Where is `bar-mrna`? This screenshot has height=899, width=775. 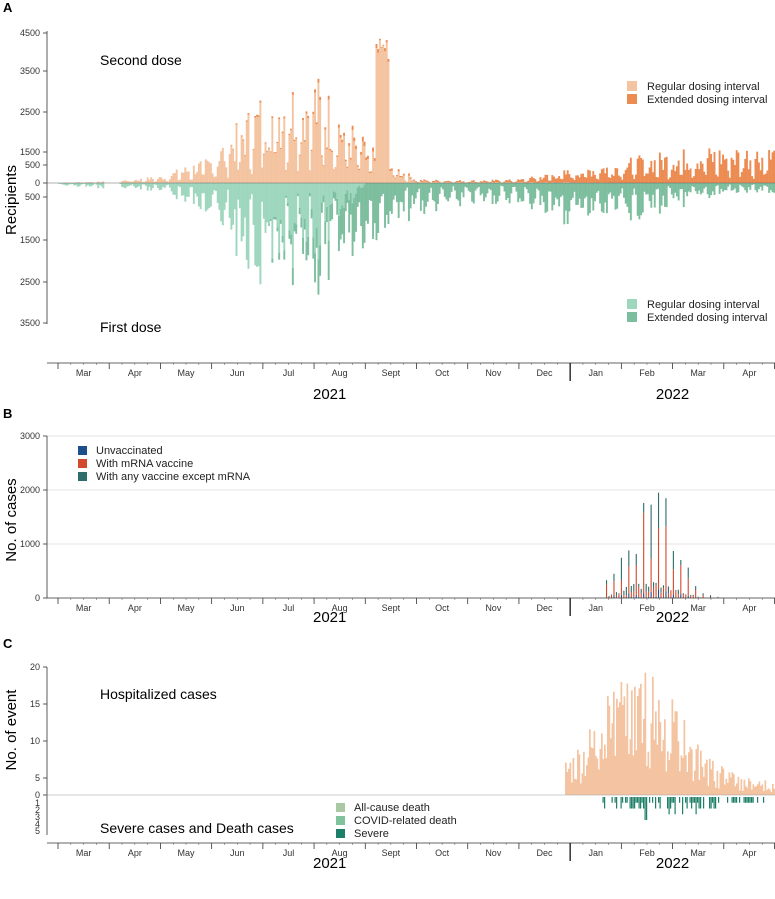 bar-mrna is located at coordinates (624, 596).